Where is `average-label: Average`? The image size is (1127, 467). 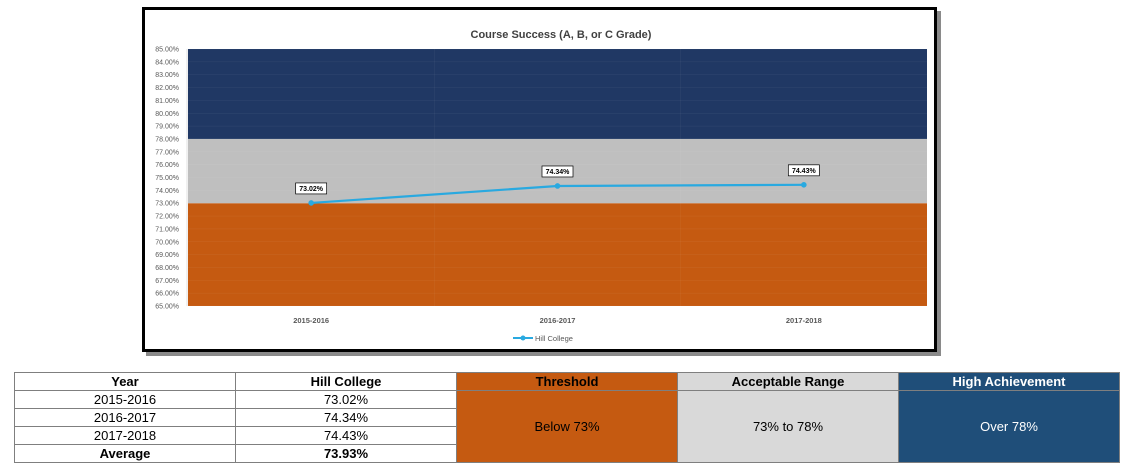
average-label: Average is located at coordinates (125, 453).